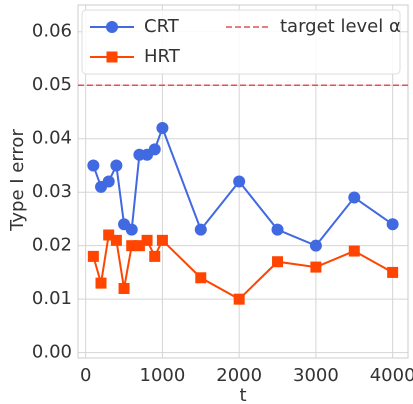 The height and width of the screenshot is (404, 413). Describe the element at coordinates (52, 84) in the screenshot. I see `y-tick-label: 0.05` at that location.